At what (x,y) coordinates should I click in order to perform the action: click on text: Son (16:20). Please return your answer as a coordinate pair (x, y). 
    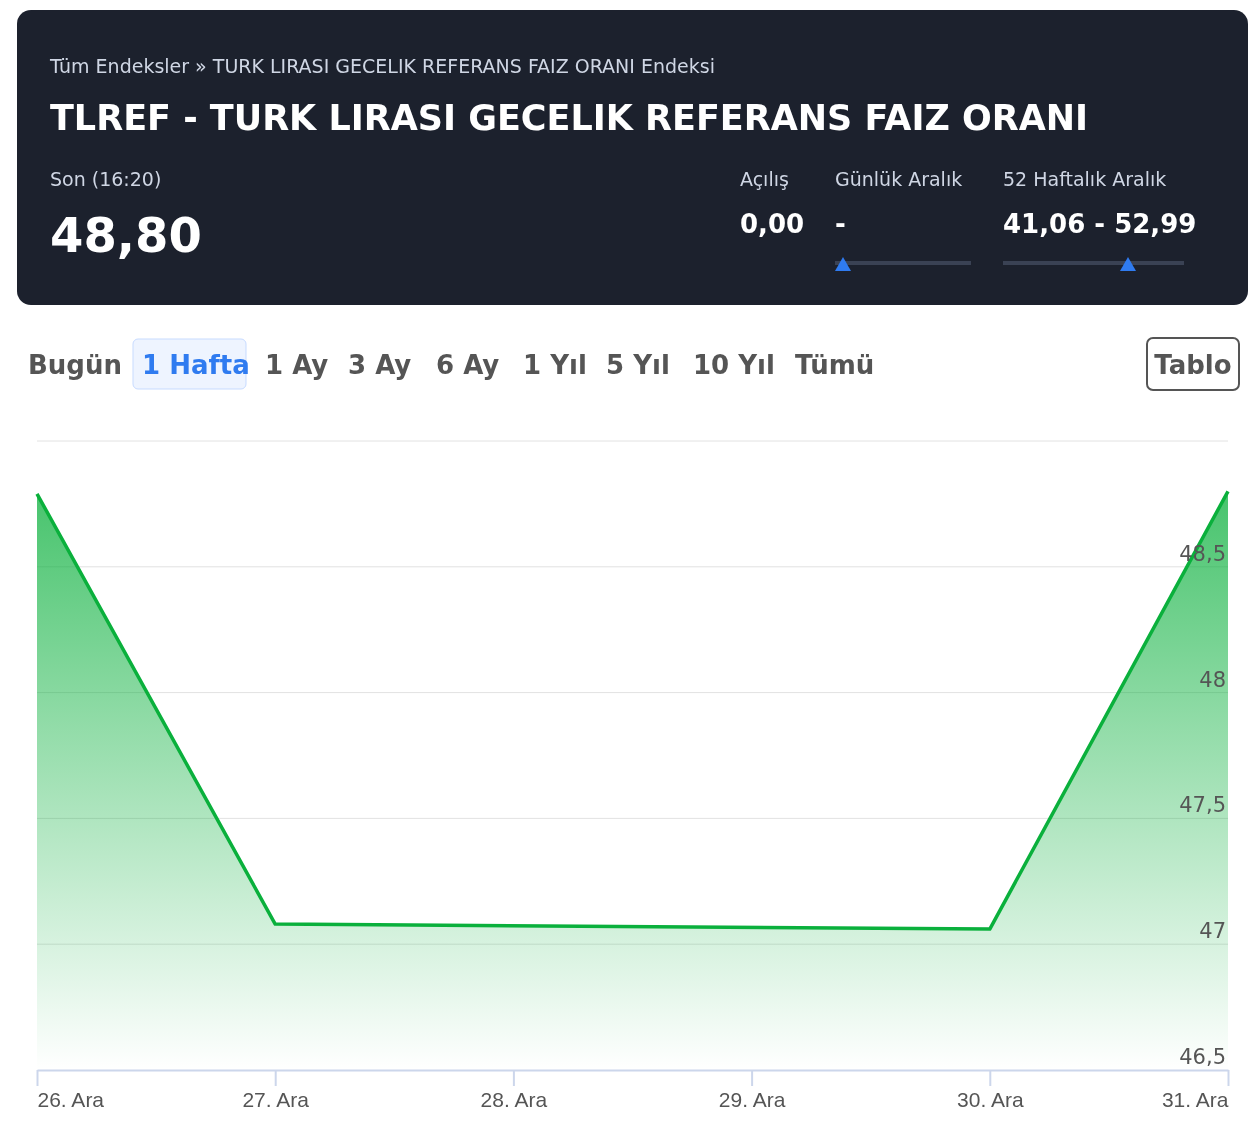
    Looking at the image, I should click on (106, 179).